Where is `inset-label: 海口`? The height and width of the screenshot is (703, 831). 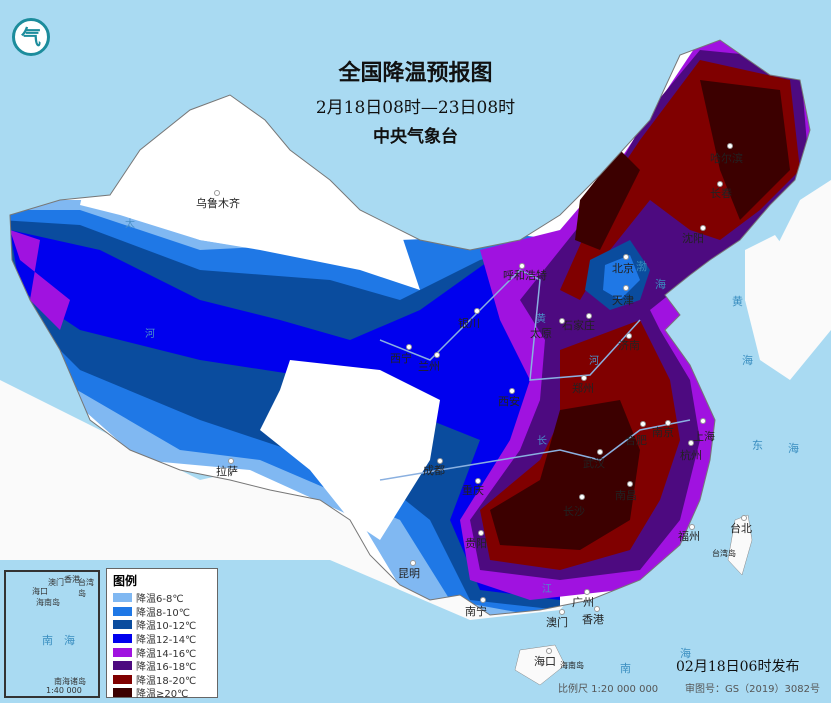
inset-label: 海口 is located at coordinates (40, 591).